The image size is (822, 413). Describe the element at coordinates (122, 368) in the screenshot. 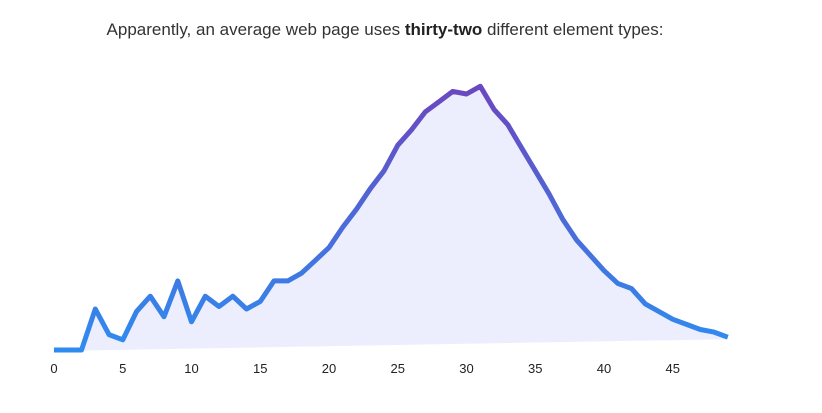

I see `x-tick-label: 5` at that location.